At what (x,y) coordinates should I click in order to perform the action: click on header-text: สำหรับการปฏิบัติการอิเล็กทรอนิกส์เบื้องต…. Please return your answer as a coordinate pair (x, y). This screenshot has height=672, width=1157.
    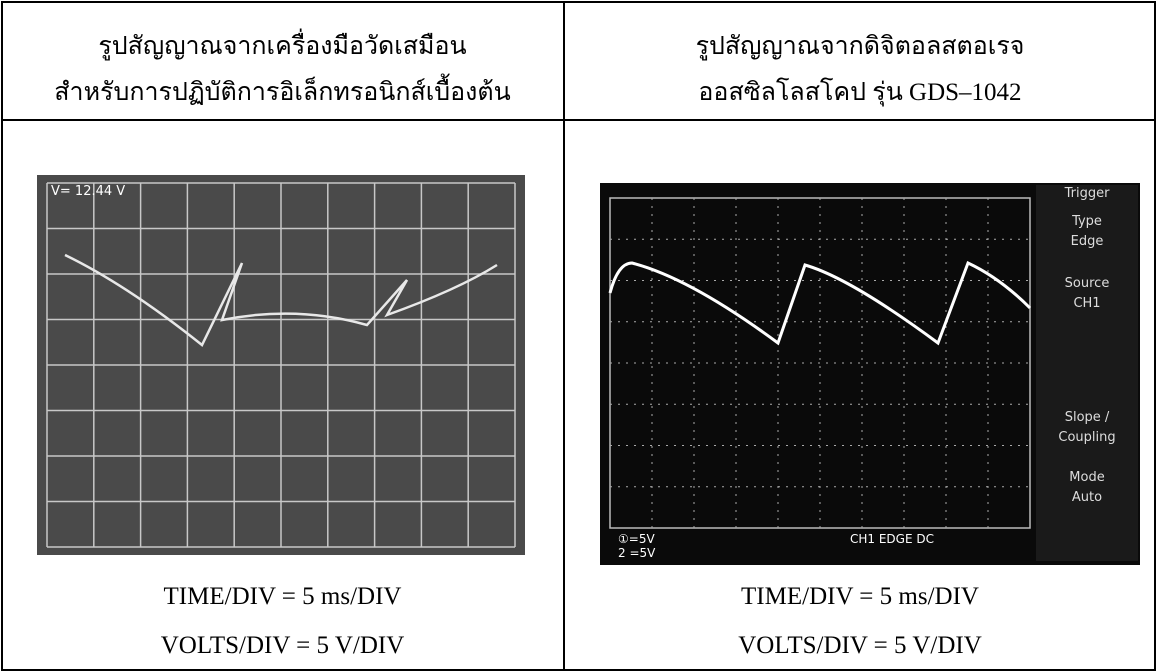
    Looking at the image, I should click on (282, 92).